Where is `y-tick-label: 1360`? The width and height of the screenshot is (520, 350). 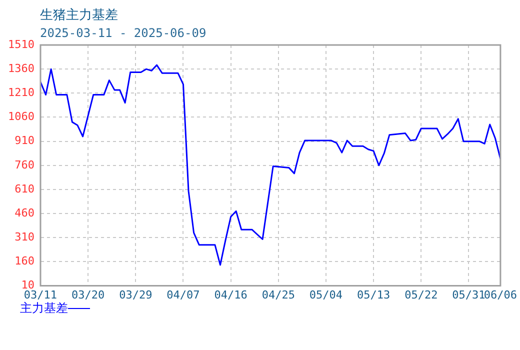
y-tick-label: 1360 is located at coordinates (21, 68).